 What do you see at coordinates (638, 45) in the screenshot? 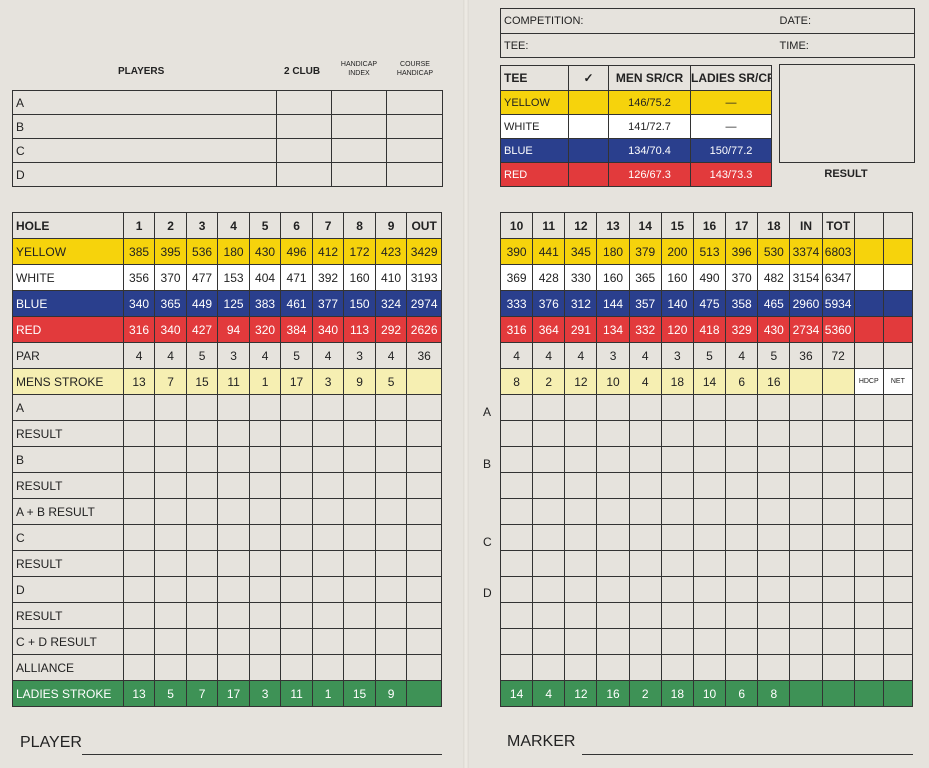
I see `tee-field: TEE:` at bounding box center [638, 45].